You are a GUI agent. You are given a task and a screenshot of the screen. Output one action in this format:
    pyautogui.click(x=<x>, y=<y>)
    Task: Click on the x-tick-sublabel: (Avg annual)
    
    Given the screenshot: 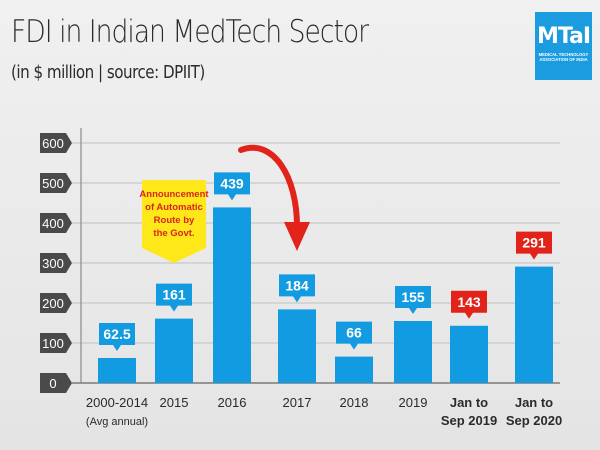 What is the action you would take?
    pyautogui.click(x=117, y=422)
    